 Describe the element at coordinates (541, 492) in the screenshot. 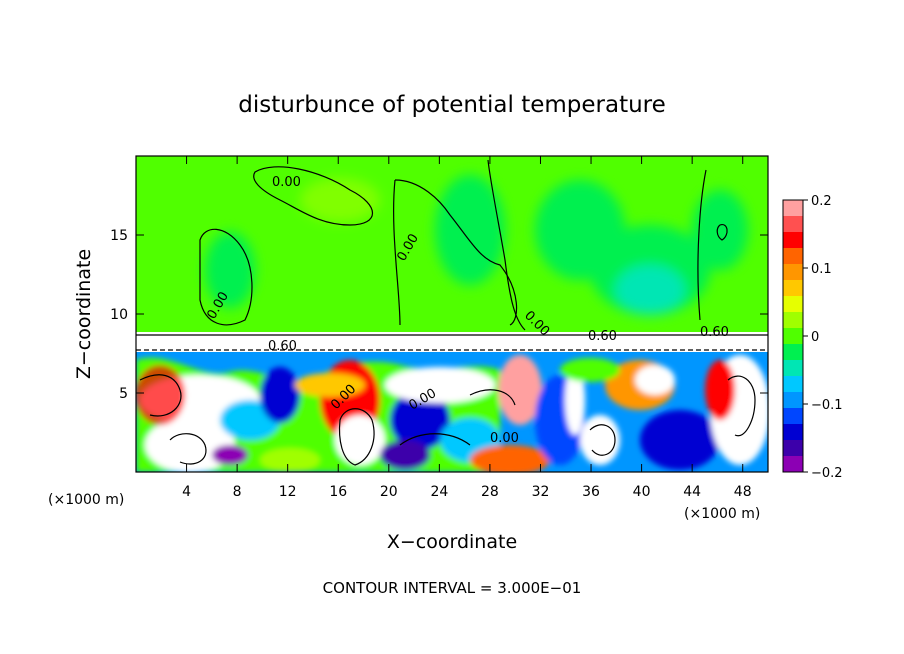

I see `x-tick-label: 32` at that location.